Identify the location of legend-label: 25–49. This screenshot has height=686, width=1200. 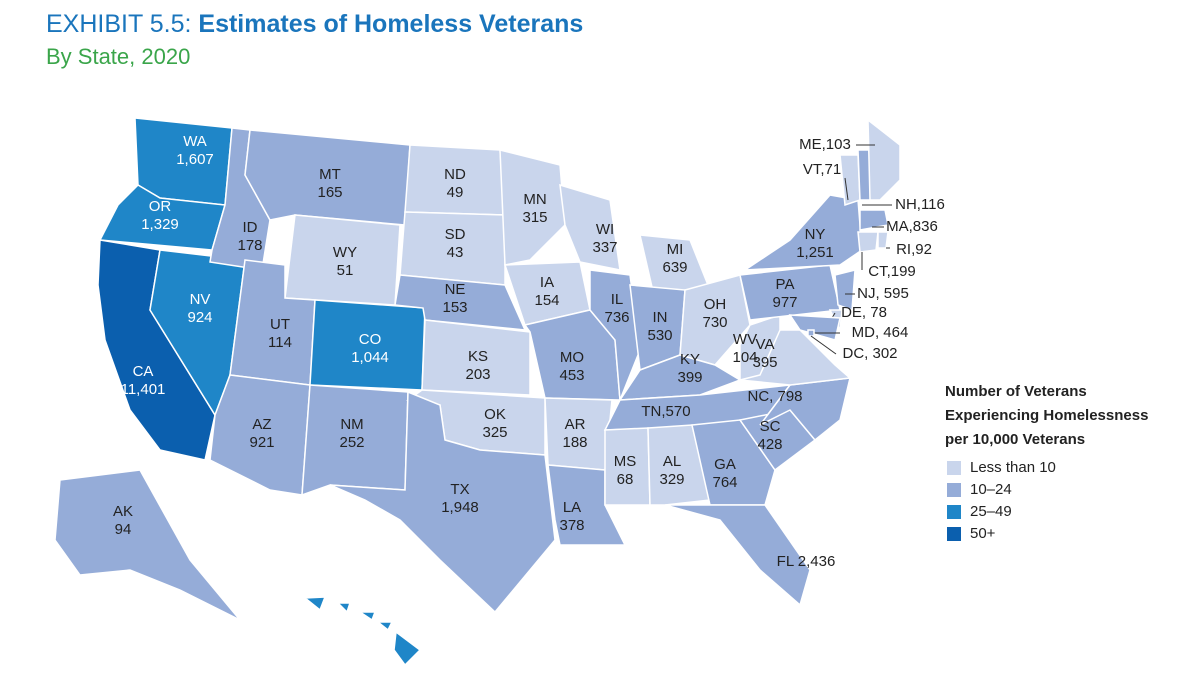
(991, 511).